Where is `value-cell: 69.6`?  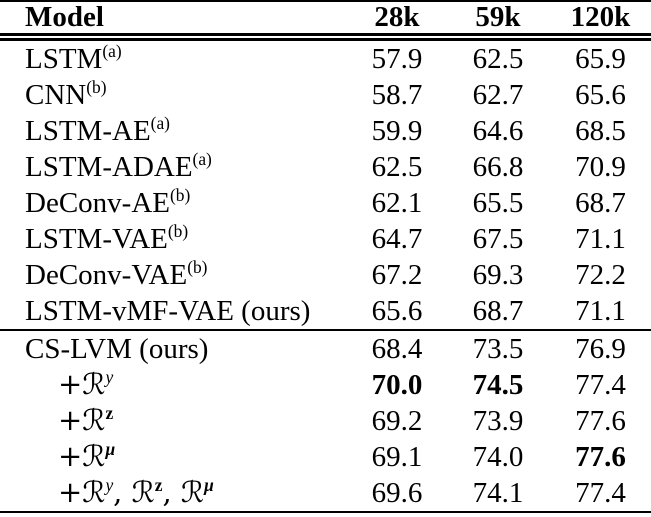
value-cell: 69.6 is located at coordinates (397, 492).